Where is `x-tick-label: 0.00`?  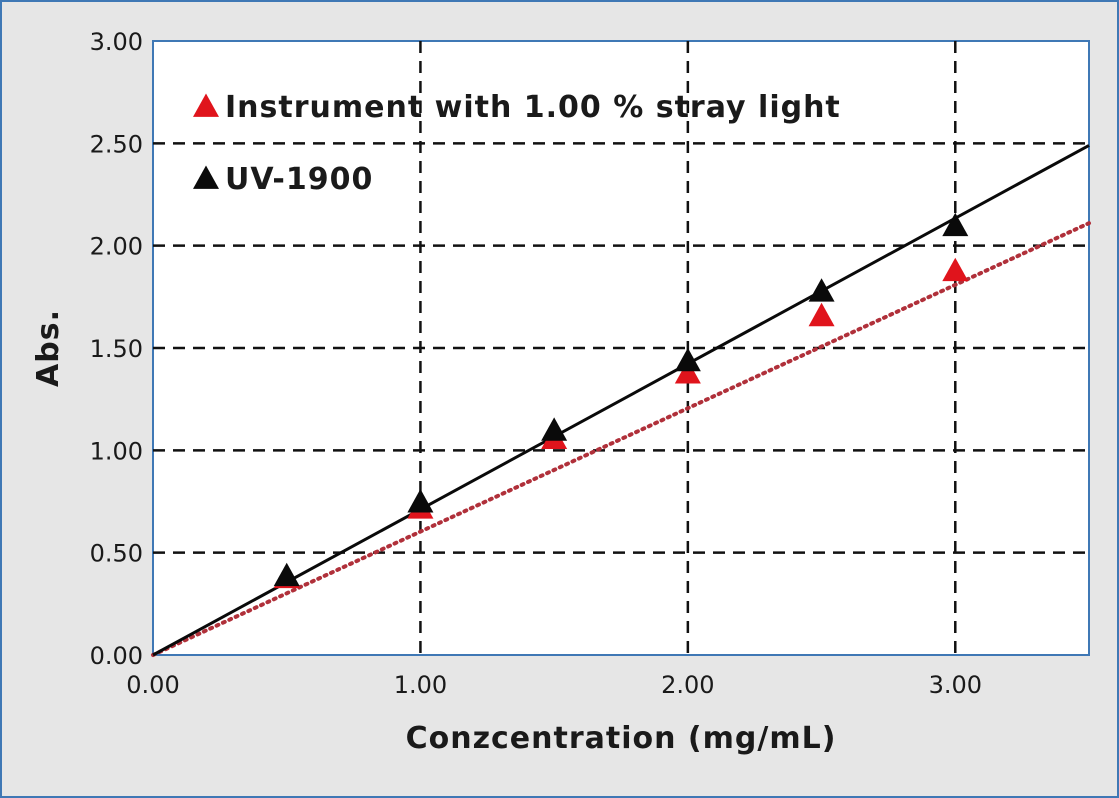
x-tick-label: 0.00 is located at coordinates (152, 685).